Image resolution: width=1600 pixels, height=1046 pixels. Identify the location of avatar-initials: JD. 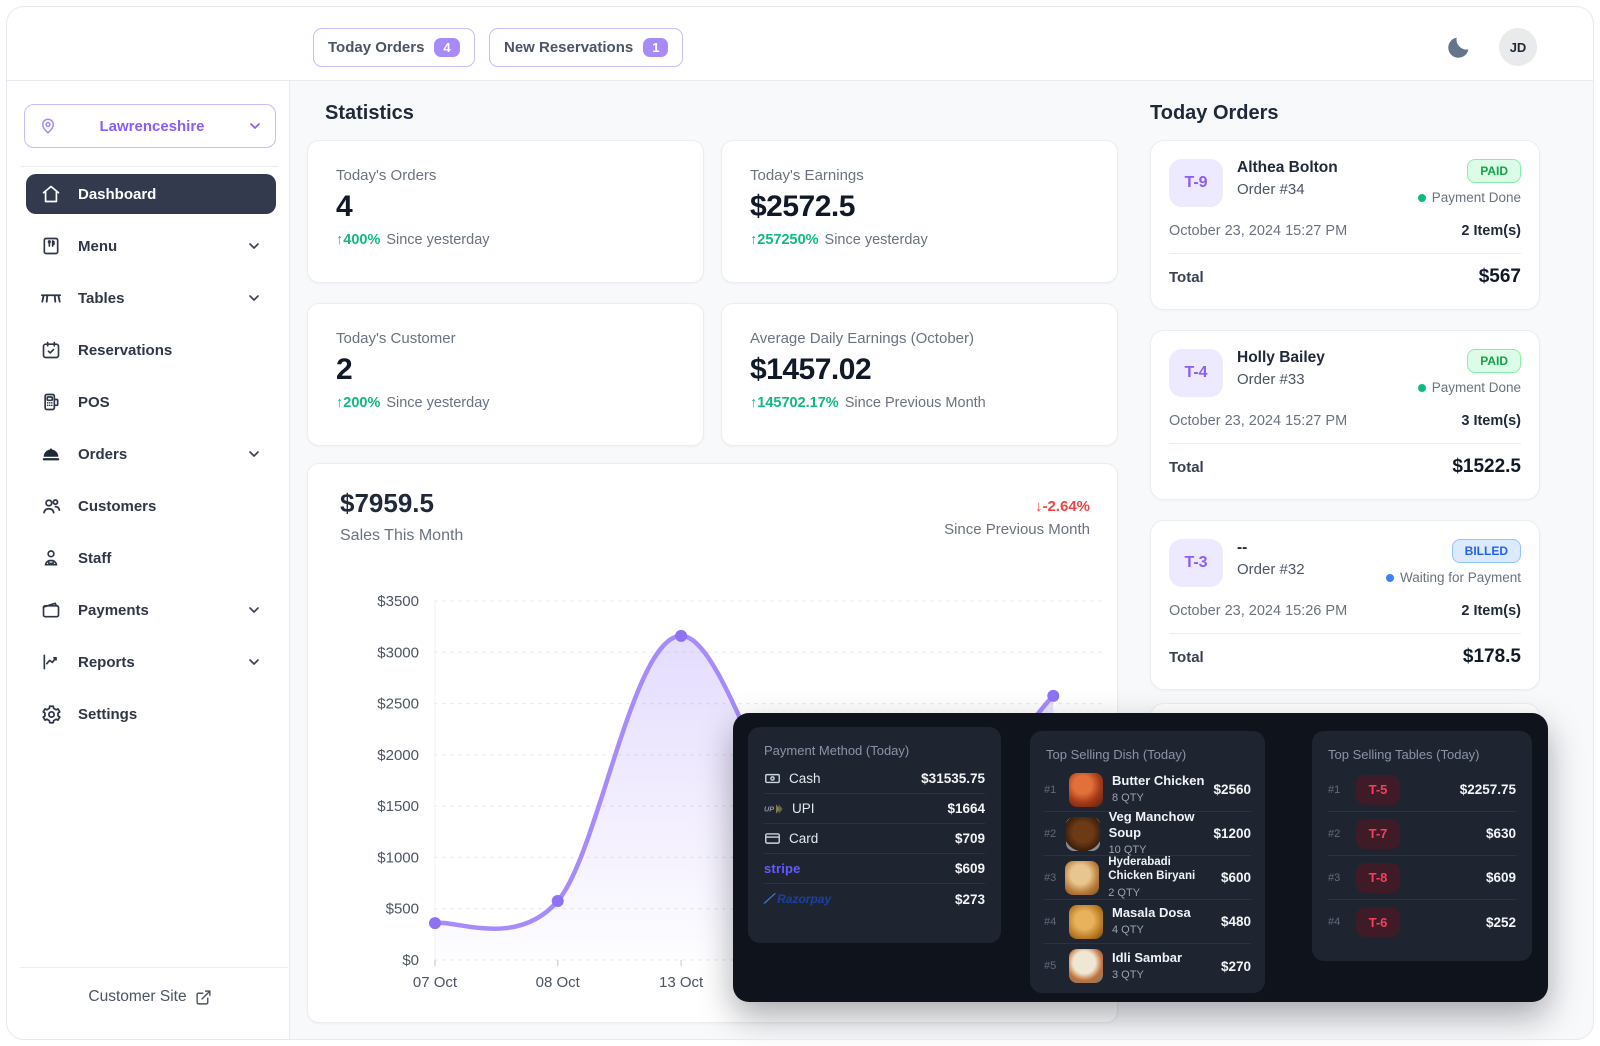
(1518, 47).